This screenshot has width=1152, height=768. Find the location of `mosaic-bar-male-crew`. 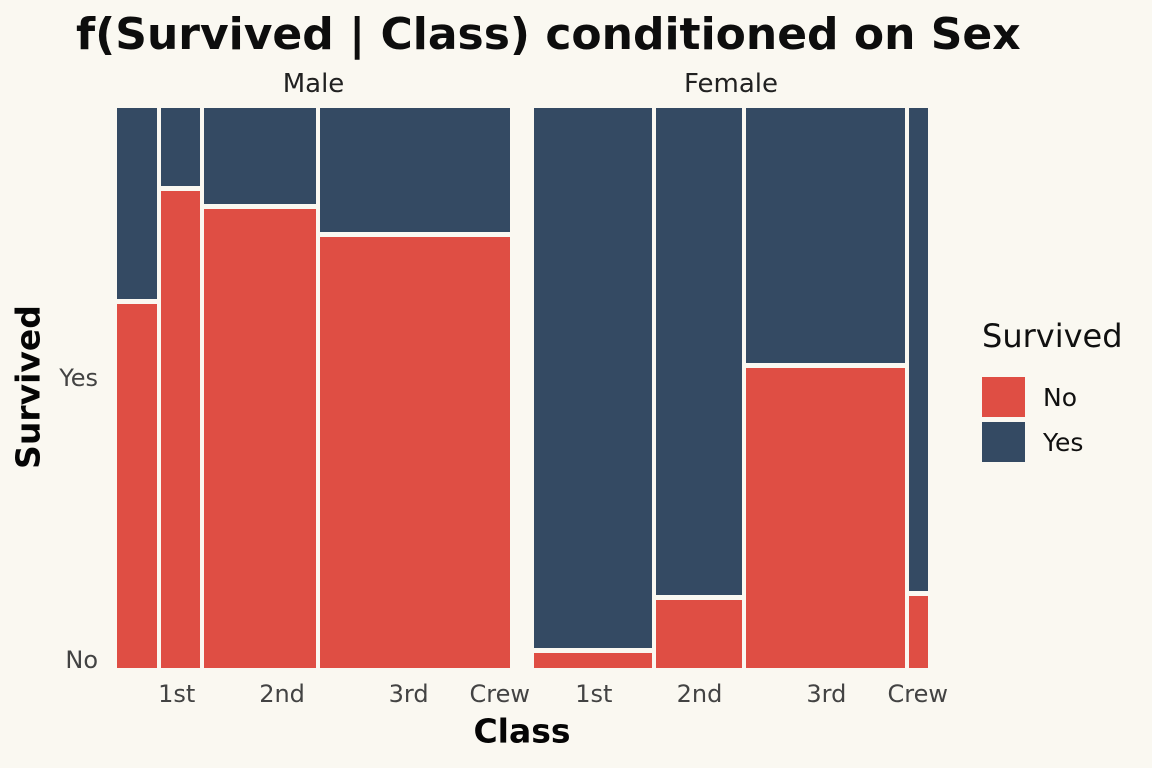

mosaic-bar-male-crew is located at coordinates (415, 388).